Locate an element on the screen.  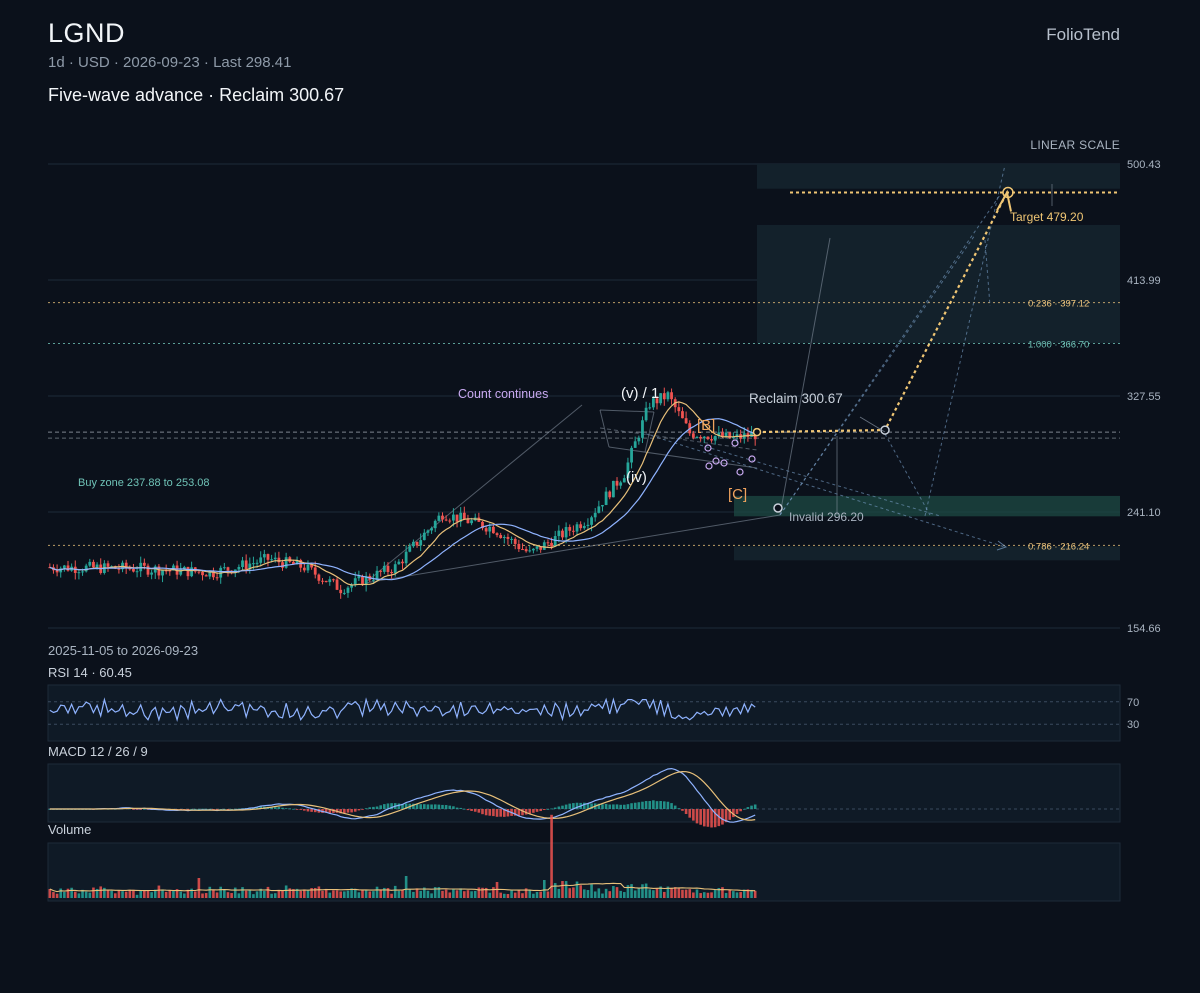
volume-title: Volume is located at coordinates (69, 829).